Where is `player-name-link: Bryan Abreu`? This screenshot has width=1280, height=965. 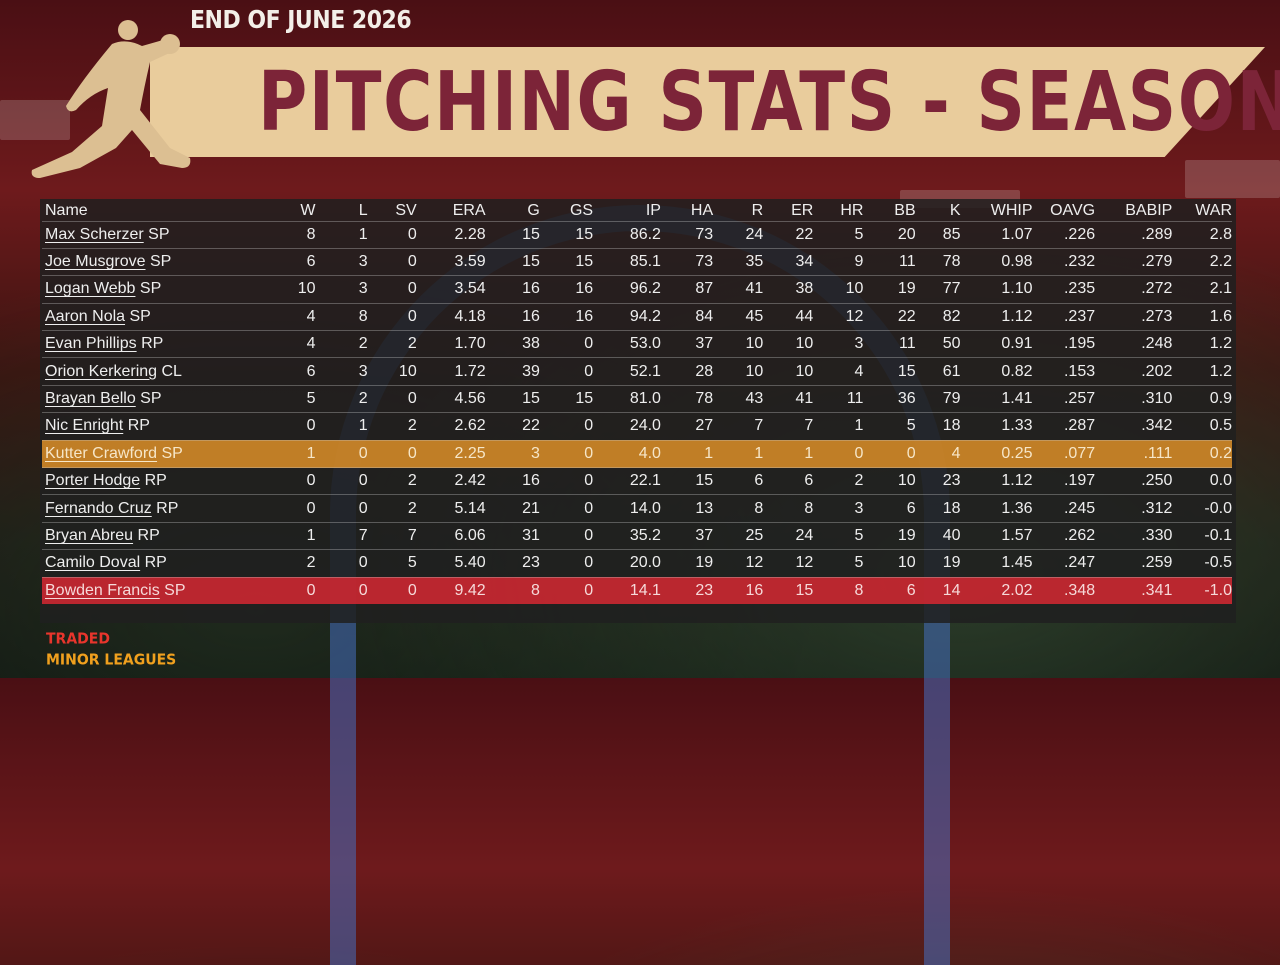 player-name-link: Bryan Abreu is located at coordinates (89, 535).